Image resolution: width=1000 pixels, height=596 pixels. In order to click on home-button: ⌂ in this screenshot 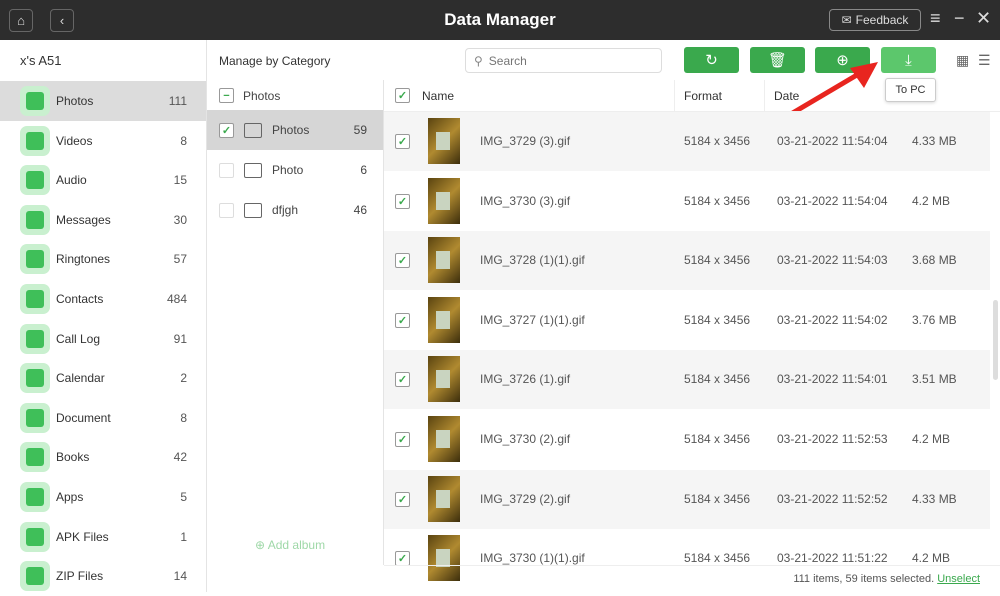, I will do `click(21, 20)`.